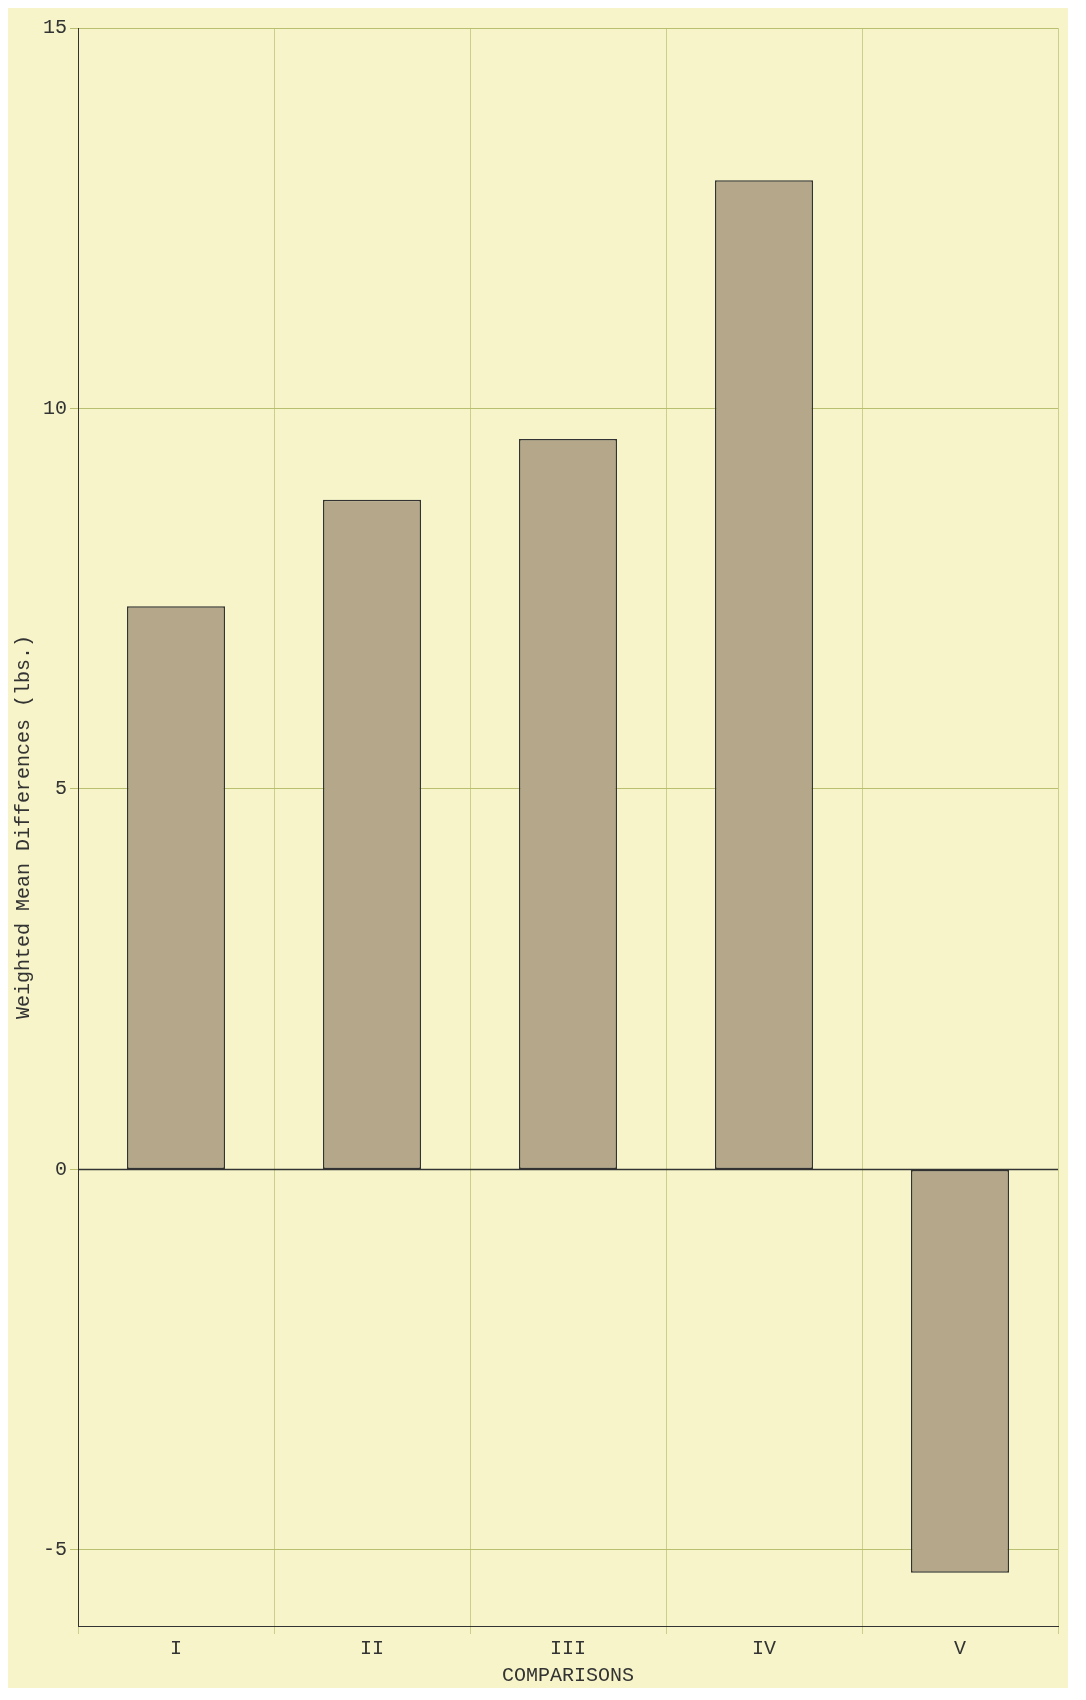 This screenshot has height=1700, width=1086. Describe the element at coordinates (372, 1649) in the screenshot. I see `x-tick-label: II` at that location.